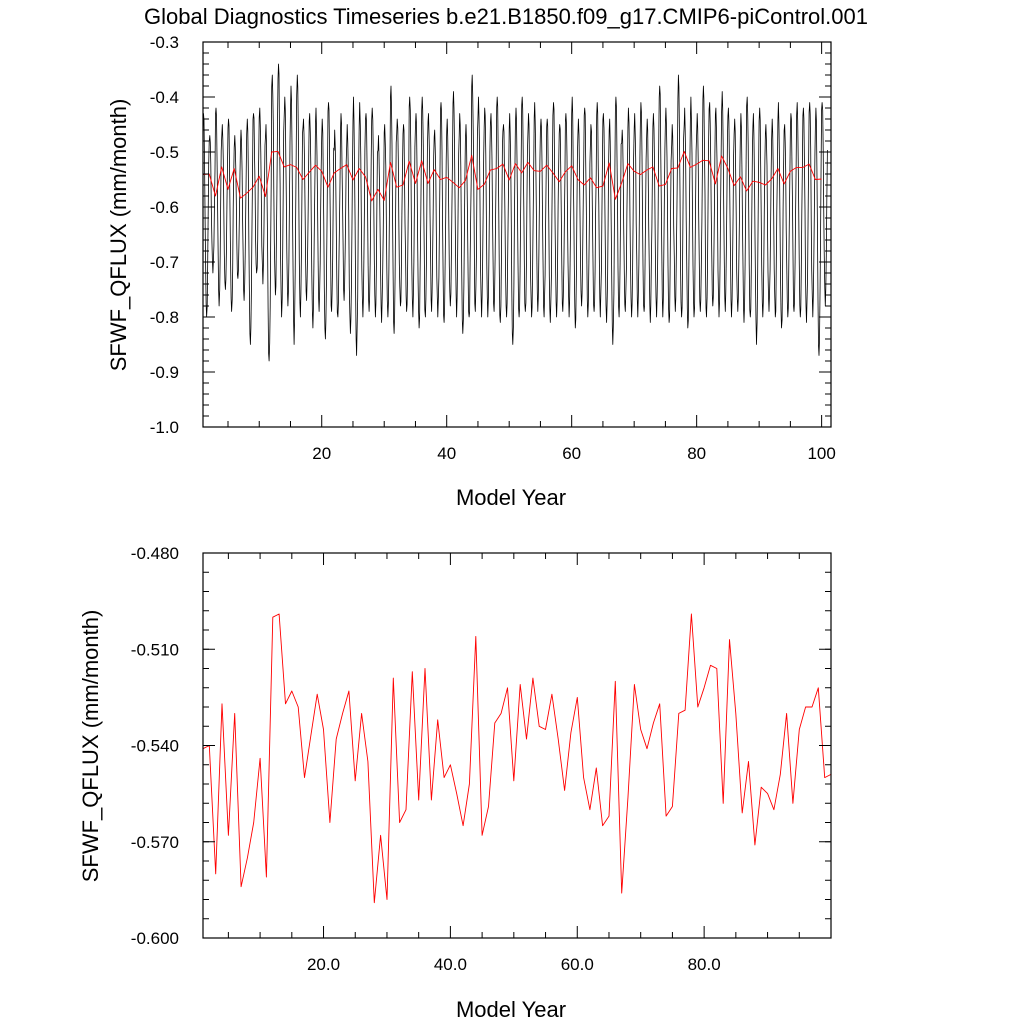 This screenshot has height=1029, width=1024. What do you see at coordinates (118, 235) in the screenshot?
I see `top-y-axis-label: SFWF_QFLUX (mm/month)` at bounding box center [118, 235].